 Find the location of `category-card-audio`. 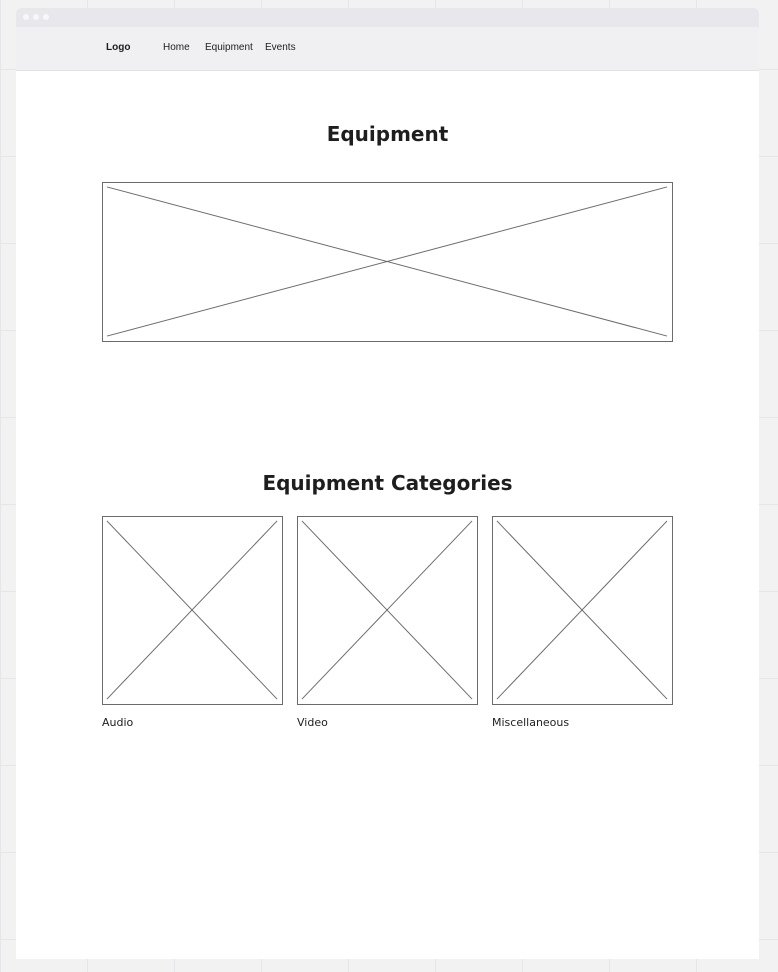

category-card-audio is located at coordinates (192, 610).